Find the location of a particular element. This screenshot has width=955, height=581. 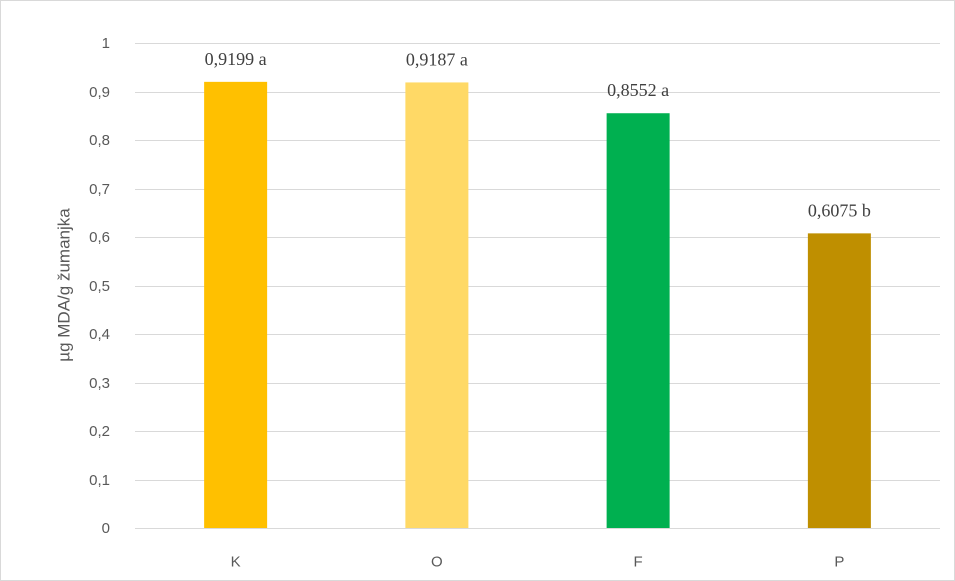

y-tick-label: 0,6 is located at coordinates (99, 237).